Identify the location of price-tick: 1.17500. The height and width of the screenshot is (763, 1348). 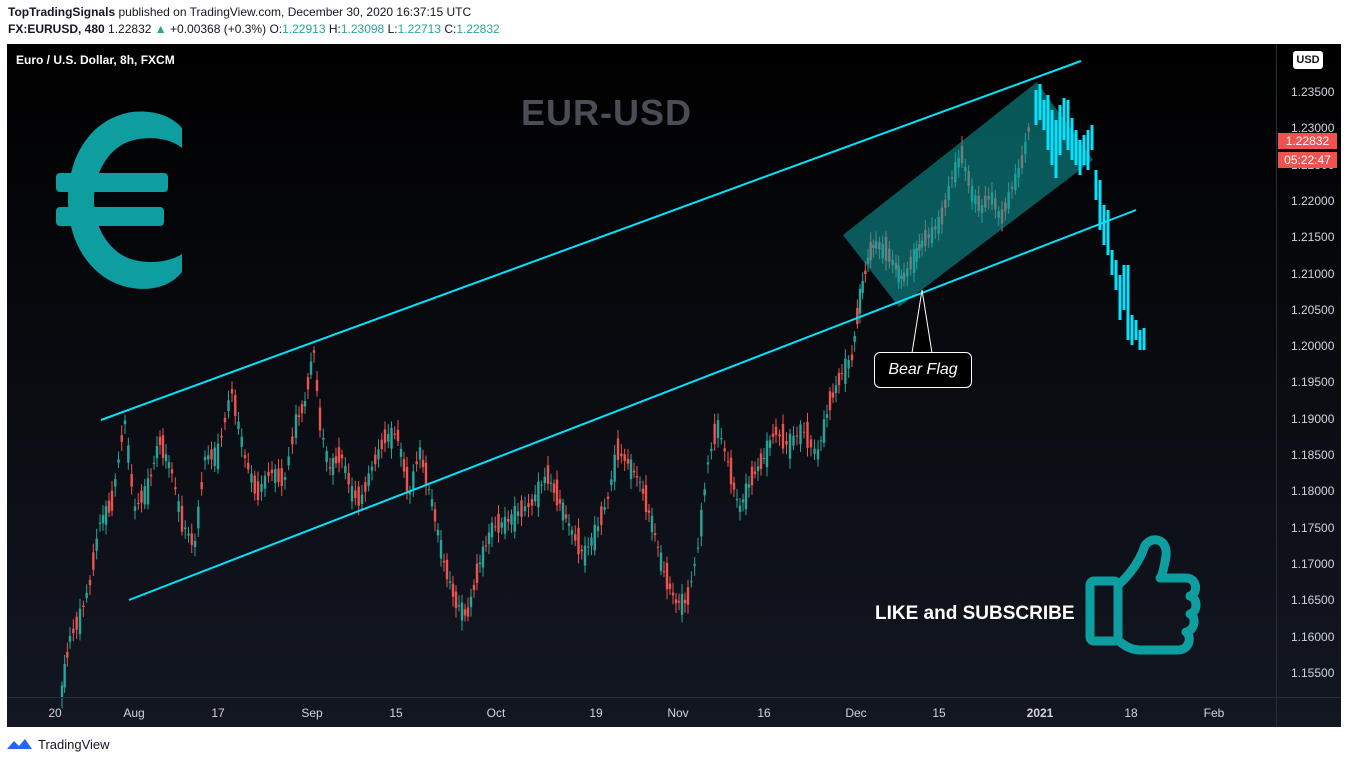
(1313, 527).